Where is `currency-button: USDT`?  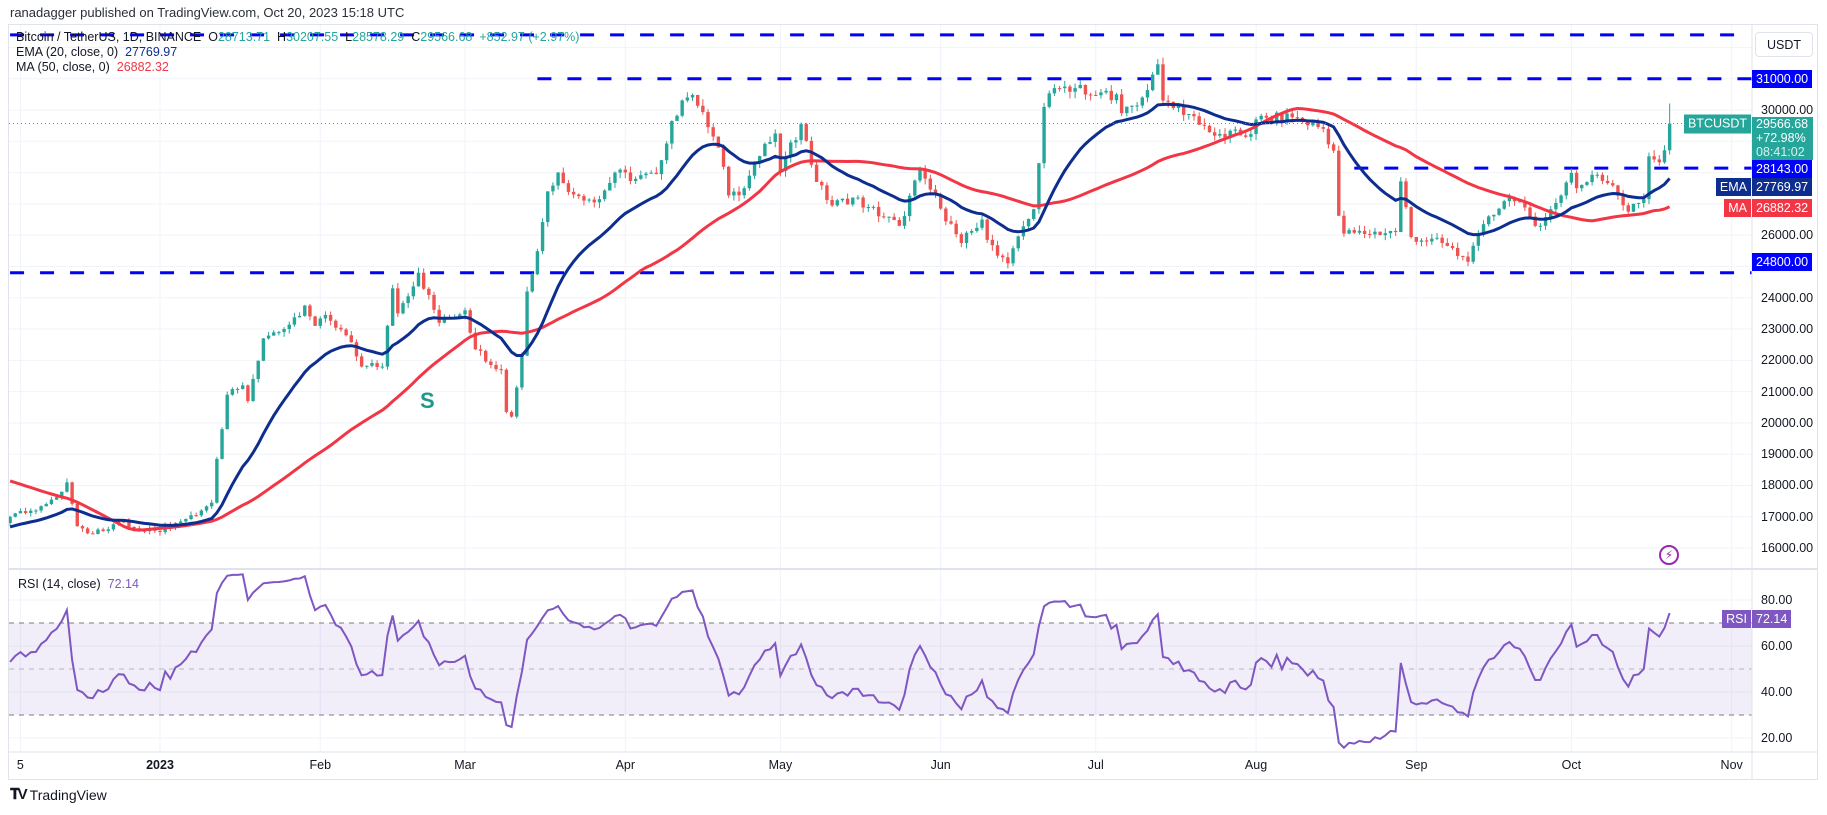 currency-button: USDT is located at coordinates (1784, 44).